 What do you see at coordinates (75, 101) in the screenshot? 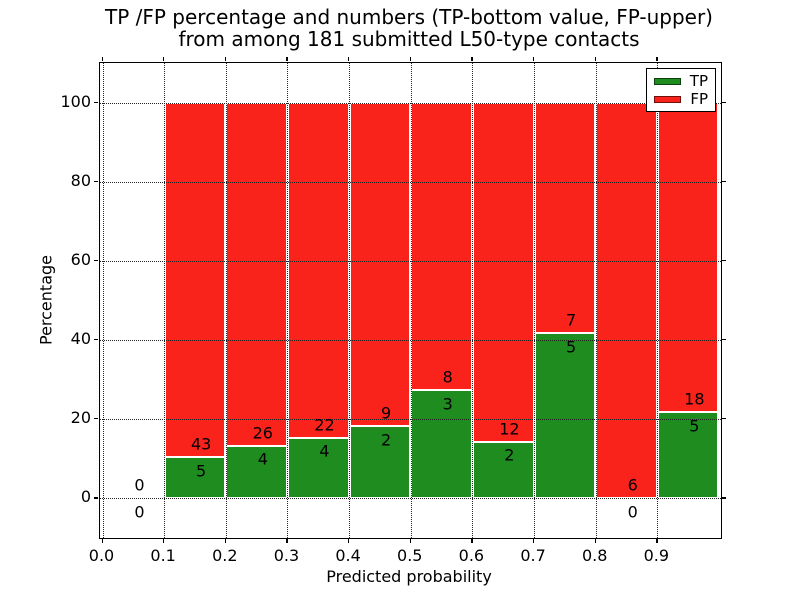
I see `y-tick-label: 100` at bounding box center [75, 101].